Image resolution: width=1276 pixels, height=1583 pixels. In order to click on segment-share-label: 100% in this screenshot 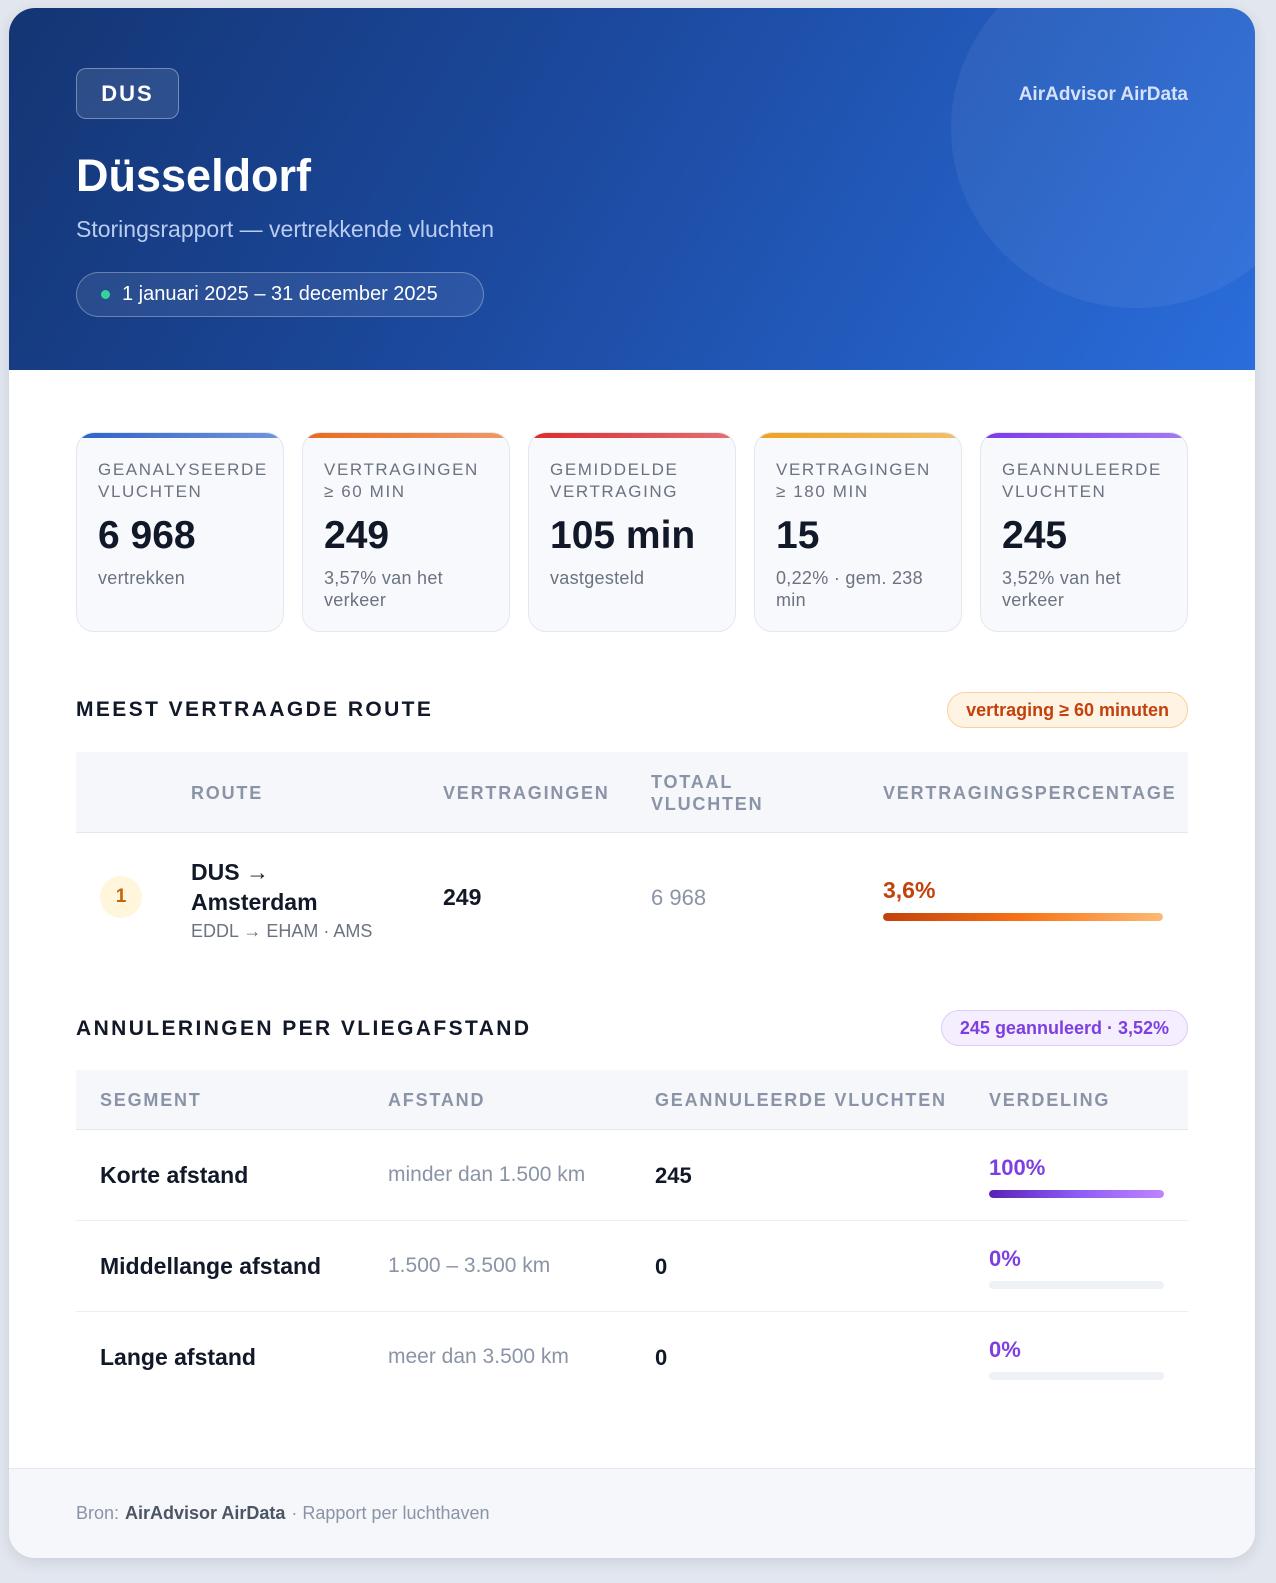, I will do `click(1017, 1167)`.